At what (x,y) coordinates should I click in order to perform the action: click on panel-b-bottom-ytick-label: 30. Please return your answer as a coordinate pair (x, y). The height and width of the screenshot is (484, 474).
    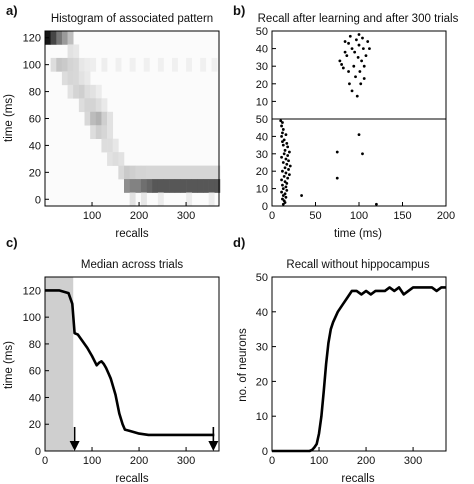
    Looking at the image, I should click on (262, 155).